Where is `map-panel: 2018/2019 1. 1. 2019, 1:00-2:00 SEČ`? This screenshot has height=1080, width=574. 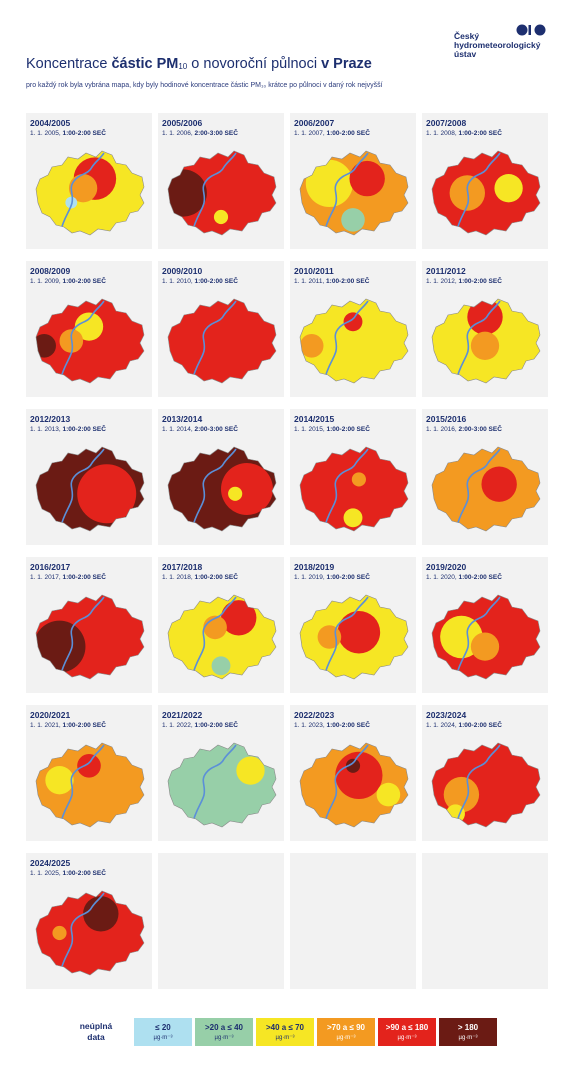 map-panel: 2018/2019 1. 1. 2019, 1:00-2:00 SEČ is located at coordinates (353, 625).